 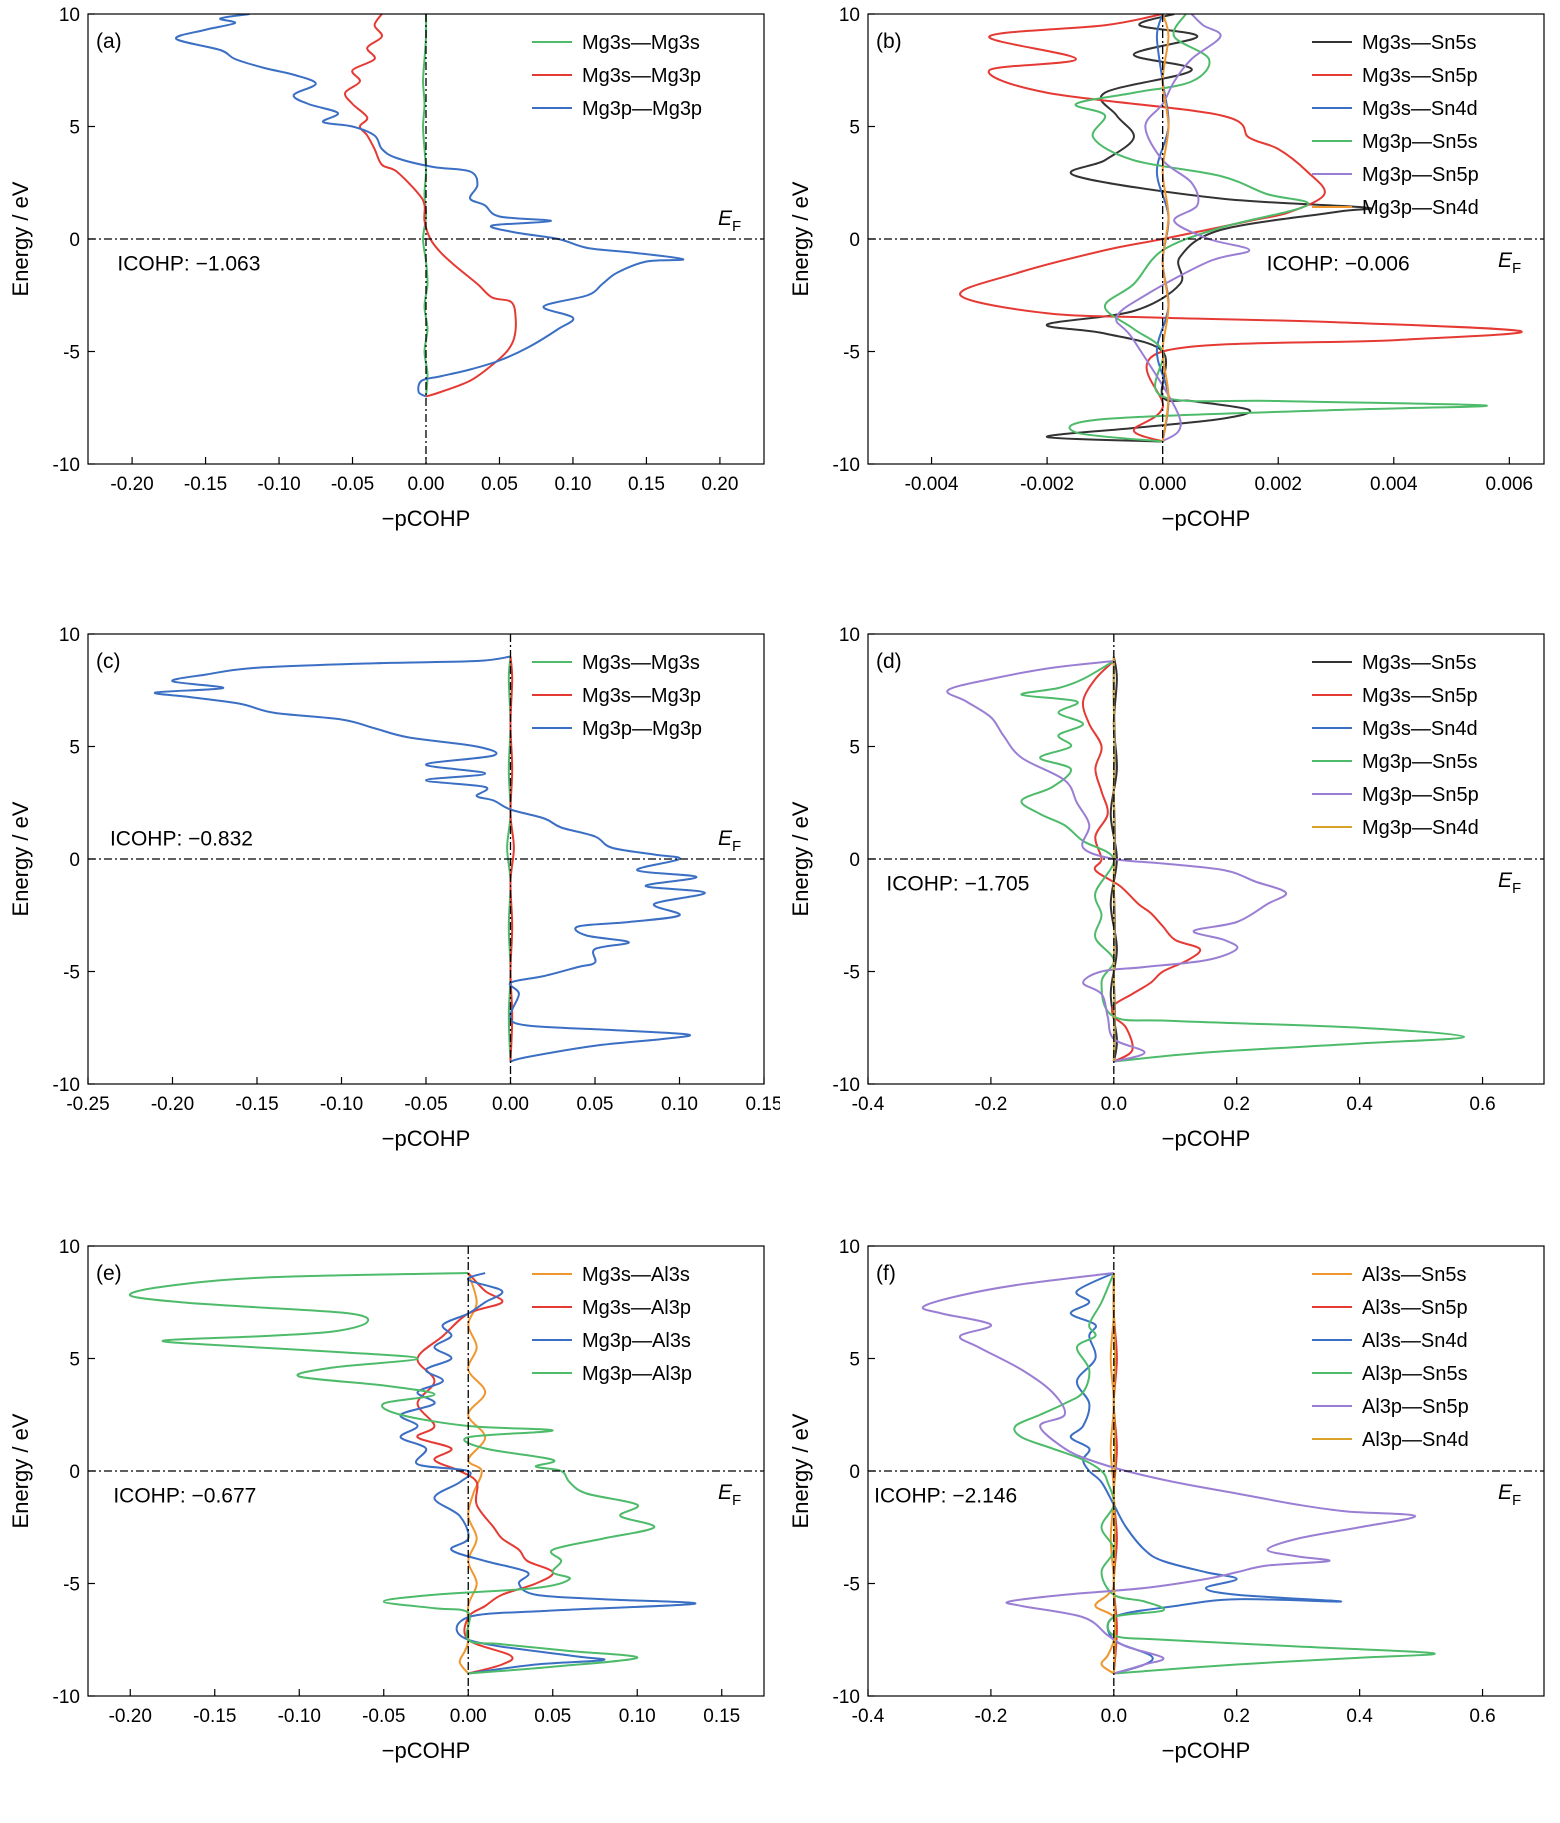 I want to click on legend-entry: Mg3p—Al3s, so click(x=636, y=1341).